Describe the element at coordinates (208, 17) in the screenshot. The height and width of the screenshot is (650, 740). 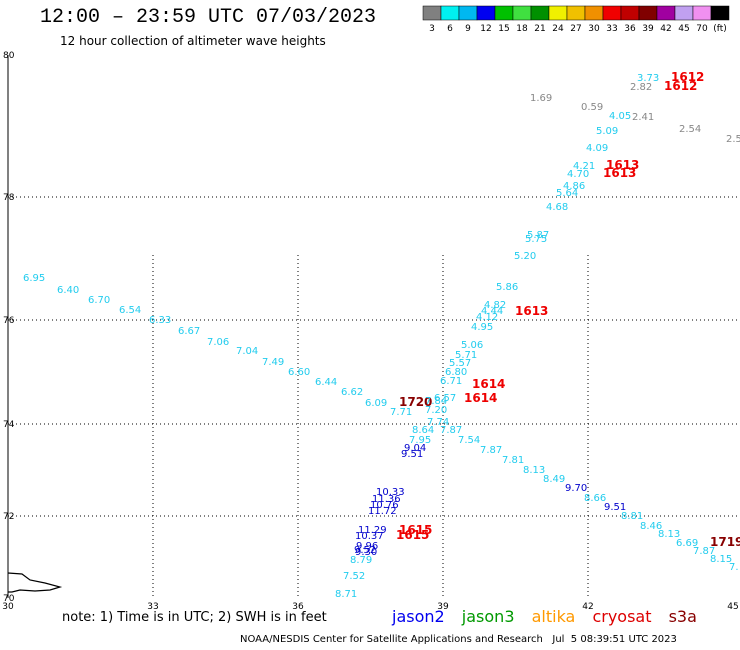
I see `map-title: 12:00 – 23:59 UTC 07/03/2023` at that location.